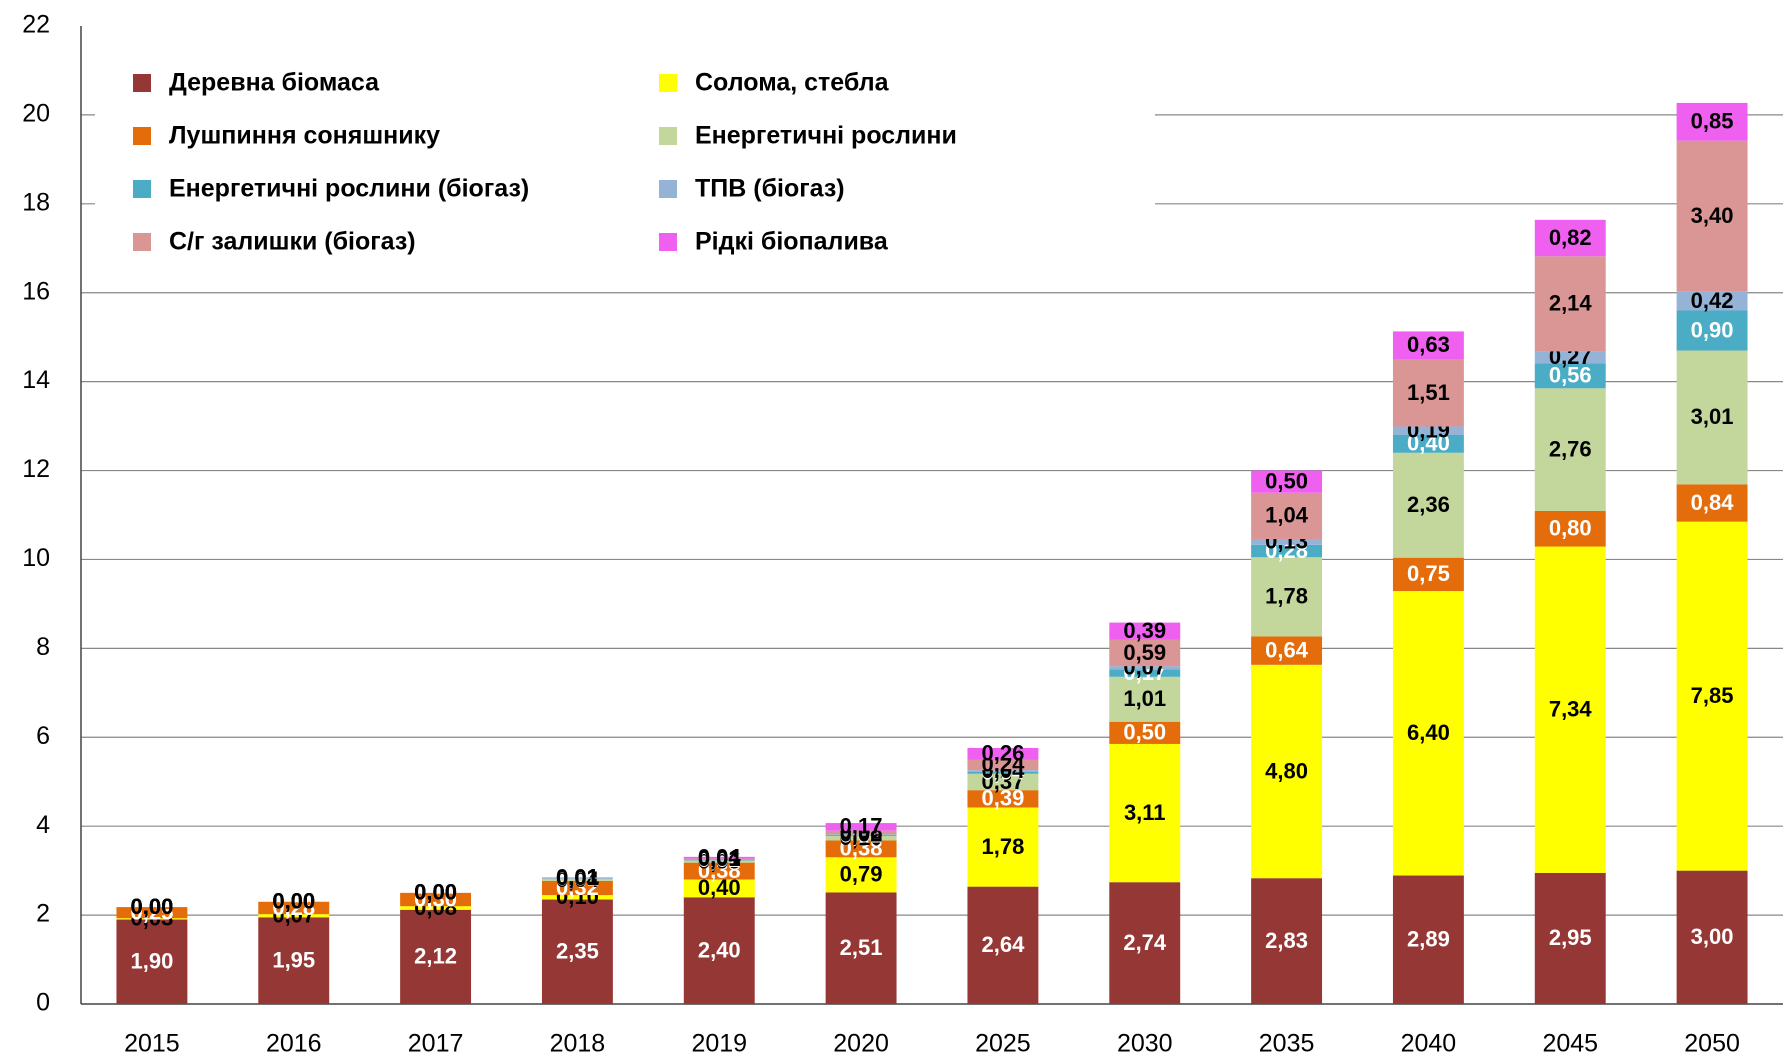  What do you see at coordinates (36, 558) in the screenshot?
I see `y-tick-label: 10` at bounding box center [36, 558].